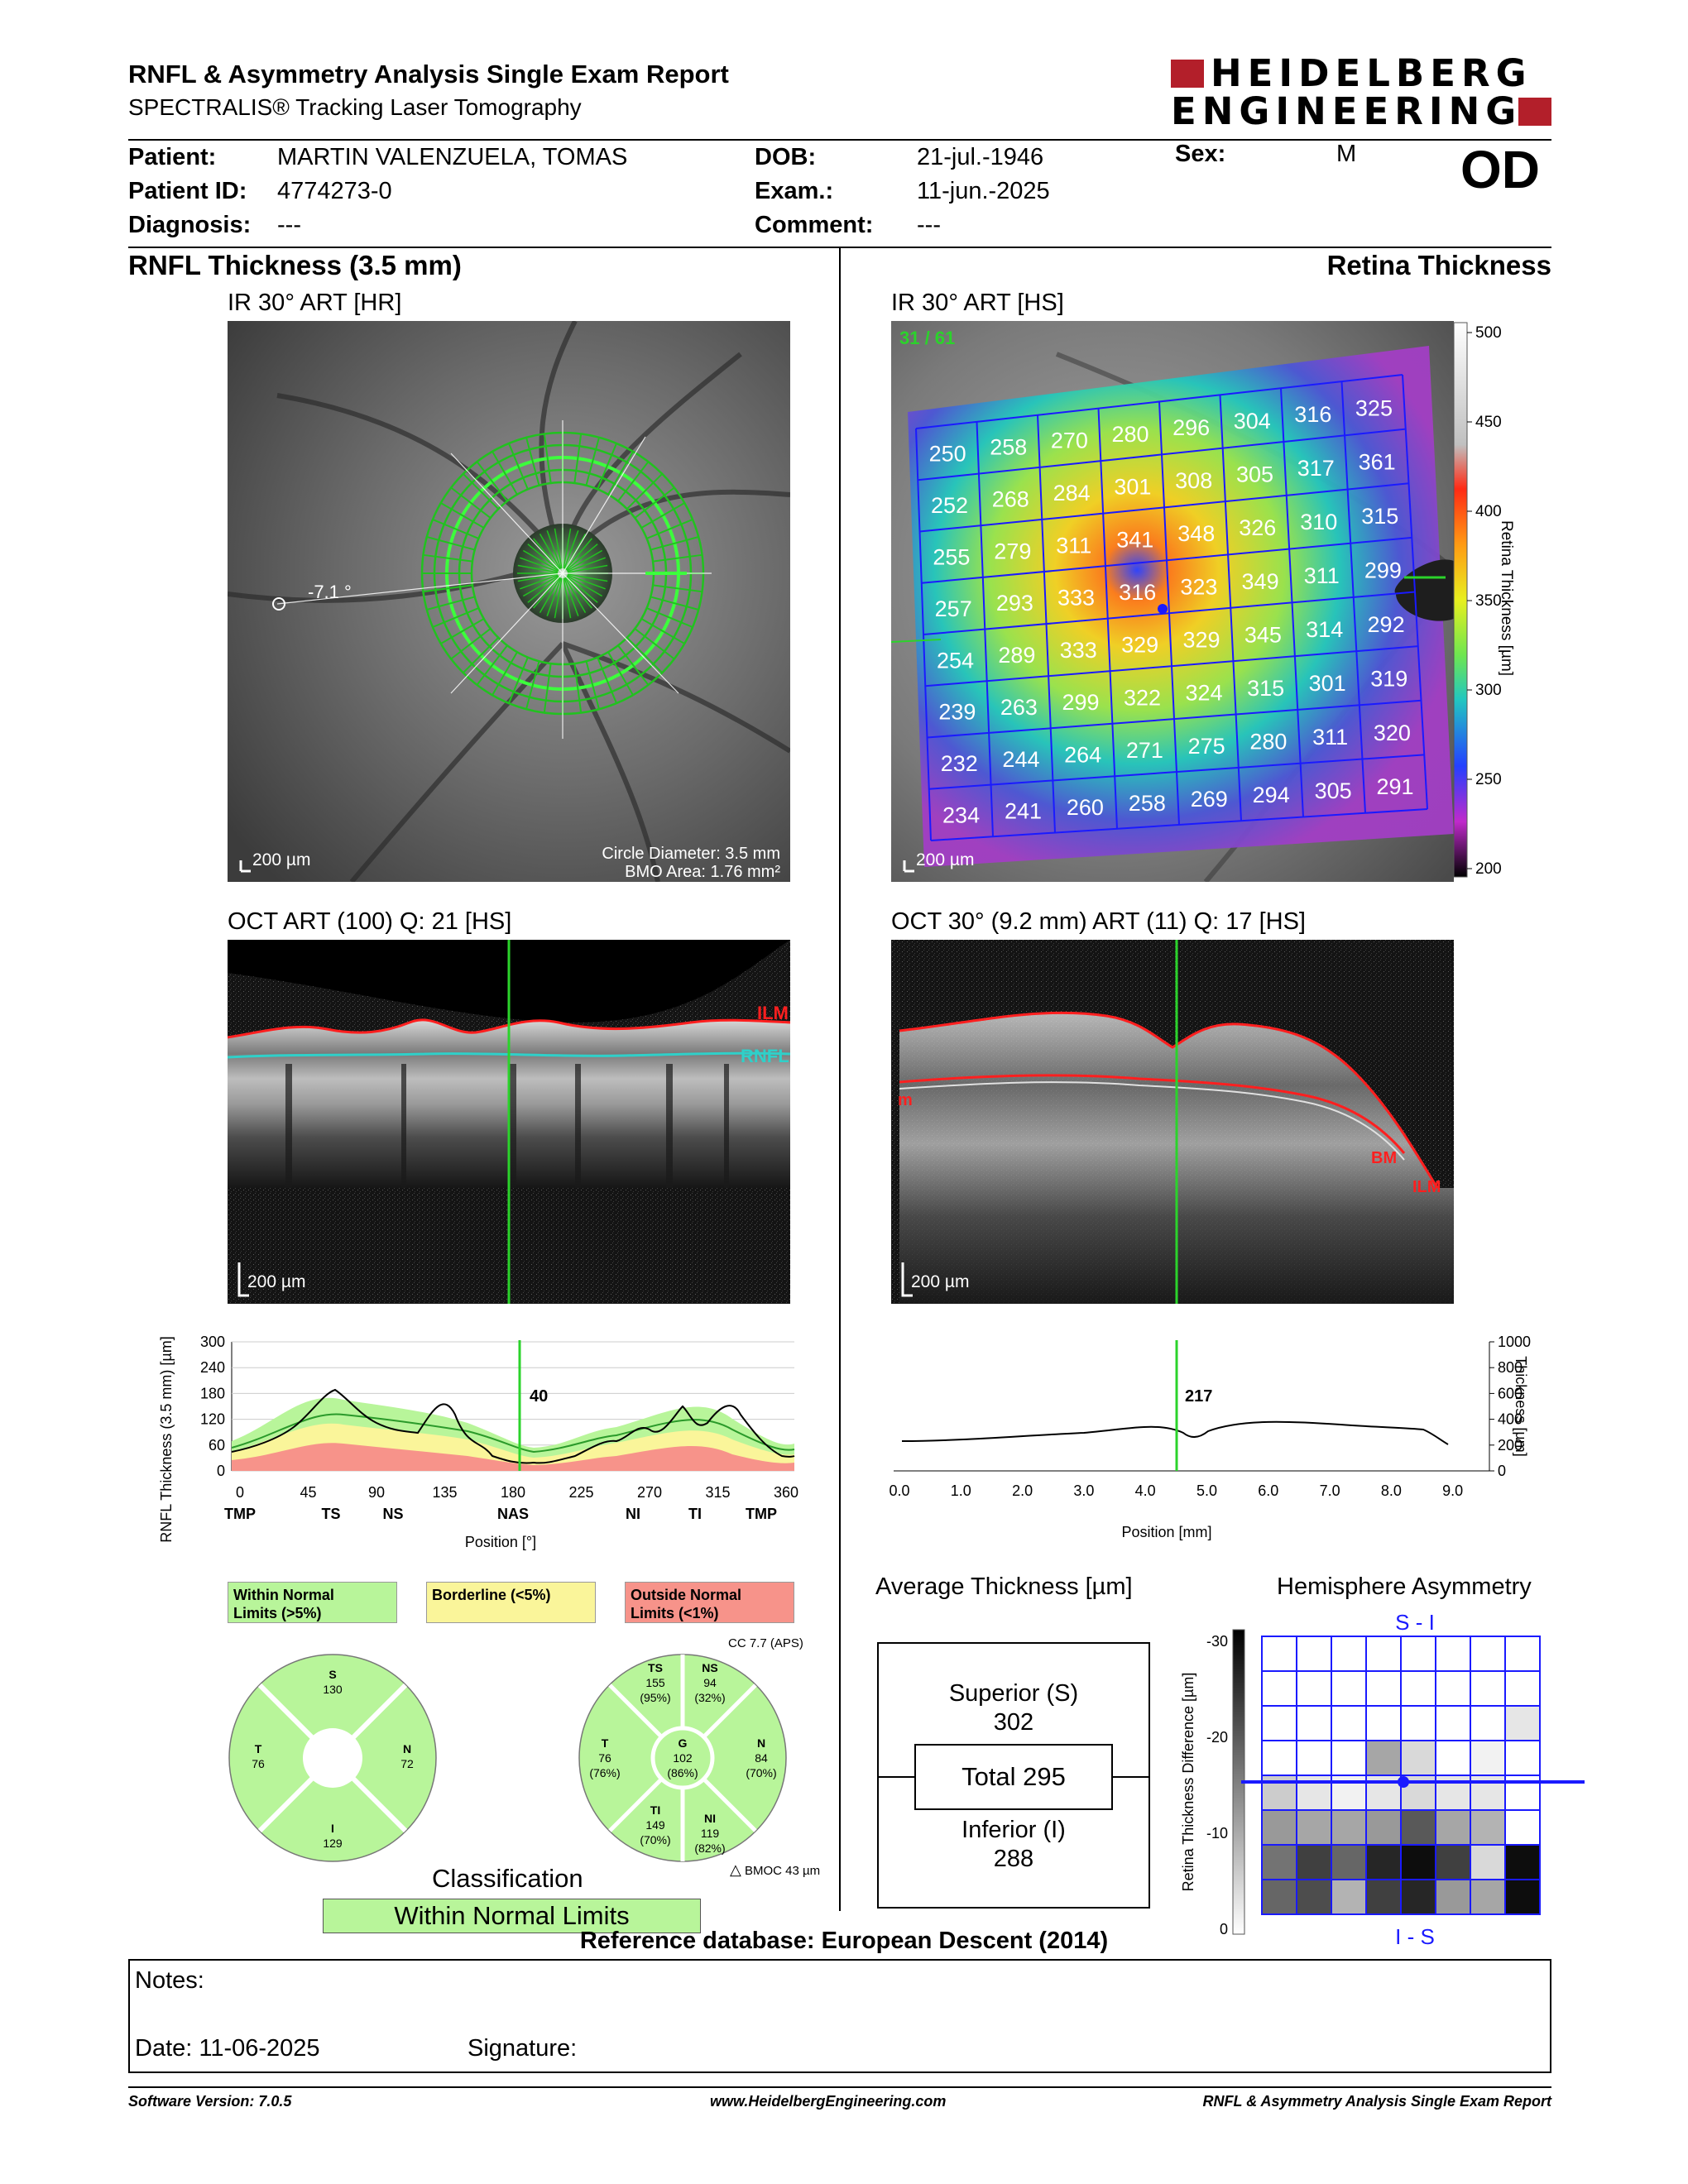  I want to click on inferior-value: 288, so click(1013, 1859).